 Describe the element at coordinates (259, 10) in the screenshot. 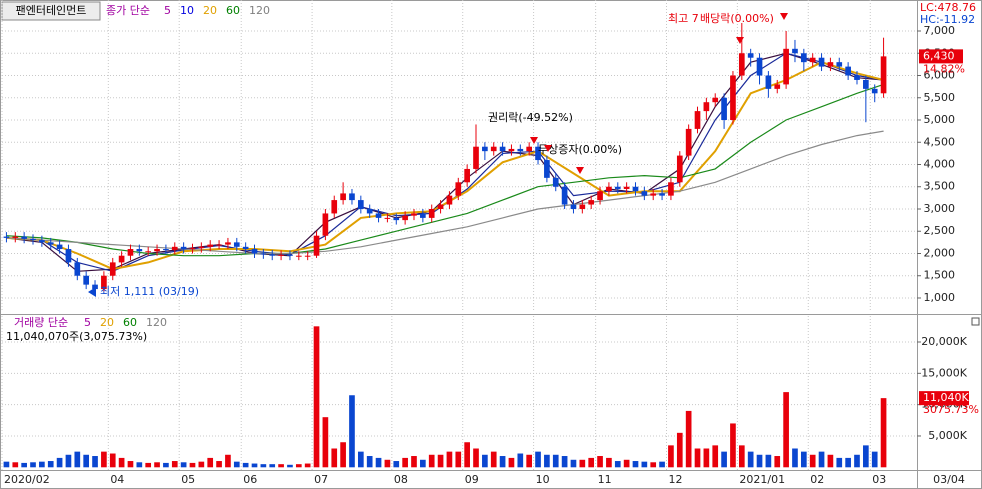

I see `ma-legend: 120` at that location.